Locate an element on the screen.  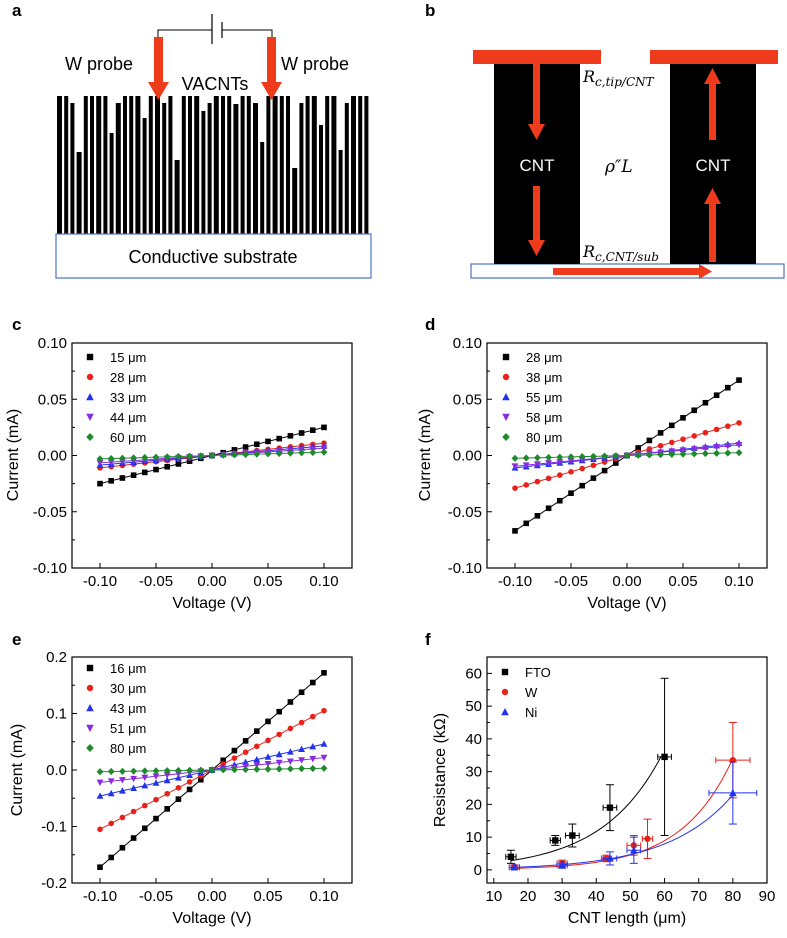
x-tick-label: -0.05 is located at coordinates (156, 896).